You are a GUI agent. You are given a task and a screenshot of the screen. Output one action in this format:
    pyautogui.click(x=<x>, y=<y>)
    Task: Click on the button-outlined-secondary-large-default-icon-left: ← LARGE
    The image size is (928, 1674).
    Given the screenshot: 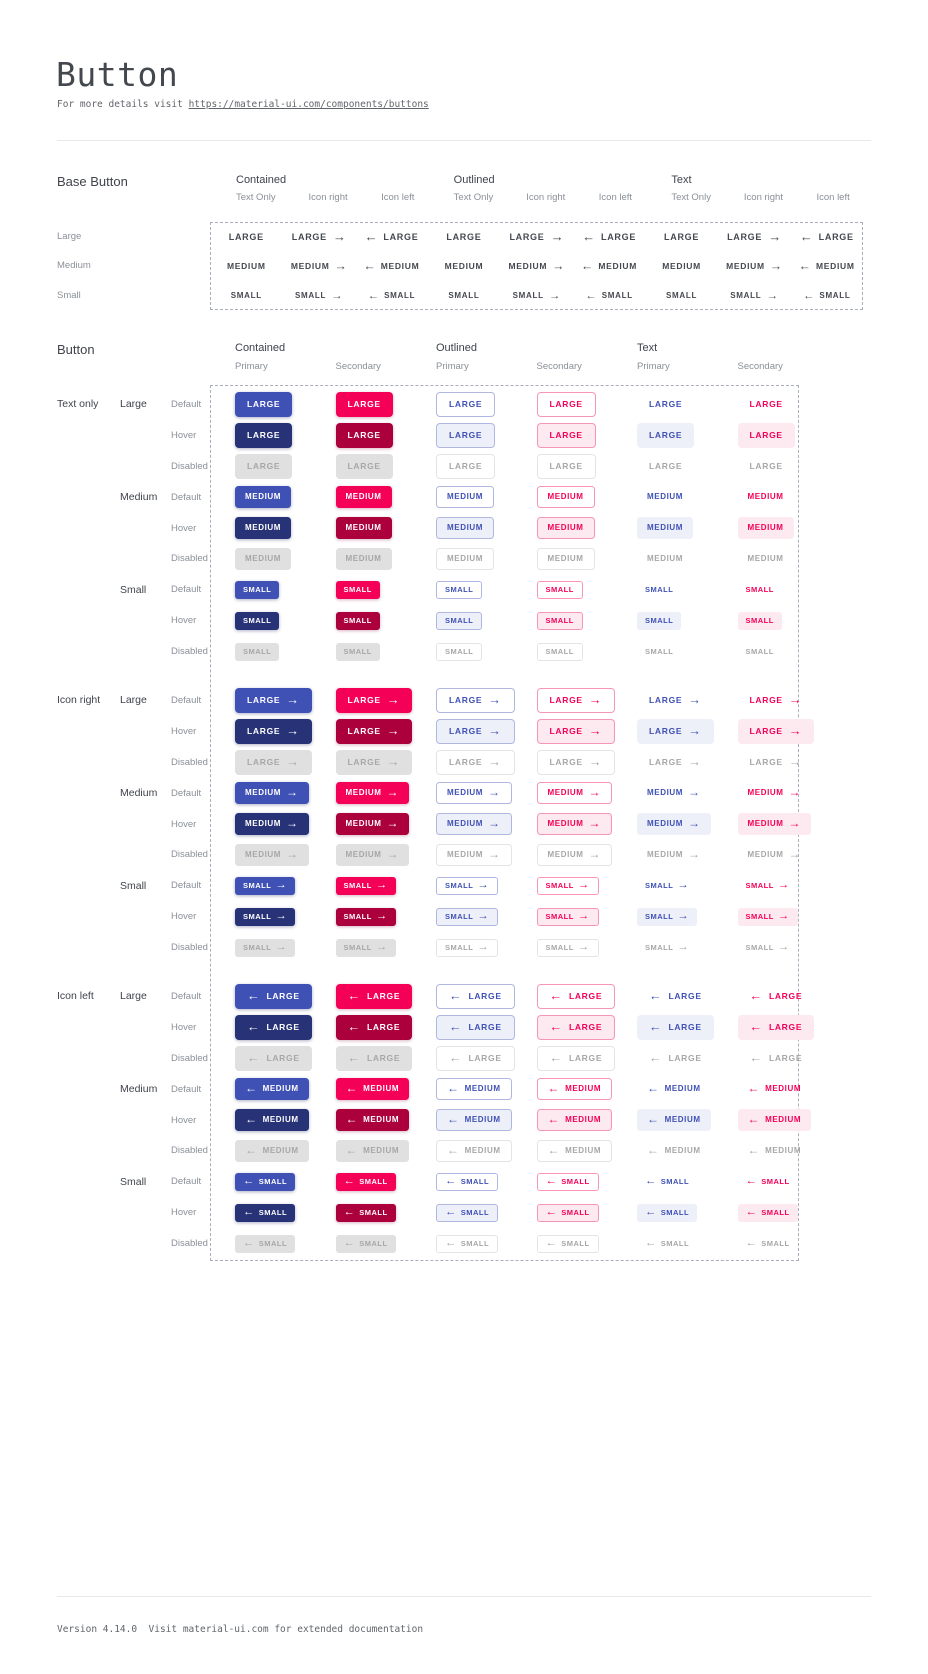 What is the action you would take?
    pyautogui.click(x=576, y=996)
    